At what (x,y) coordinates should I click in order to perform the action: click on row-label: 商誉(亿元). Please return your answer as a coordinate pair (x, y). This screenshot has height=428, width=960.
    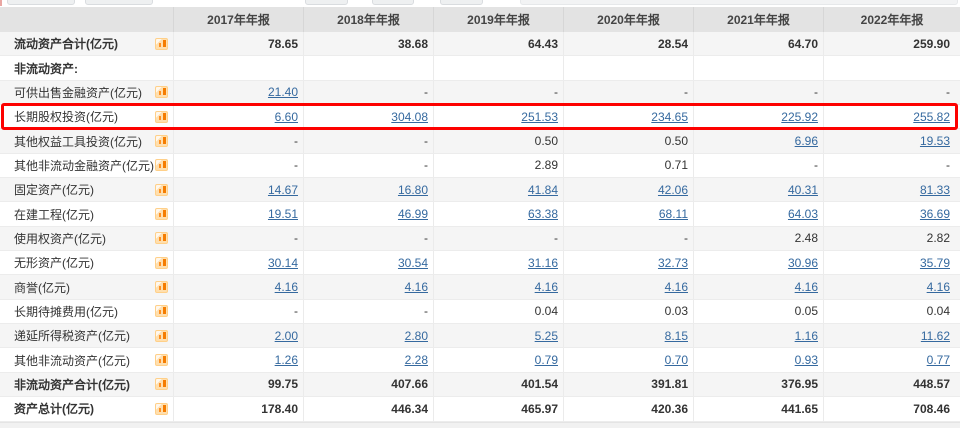
    Looking at the image, I should click on (42, 287).